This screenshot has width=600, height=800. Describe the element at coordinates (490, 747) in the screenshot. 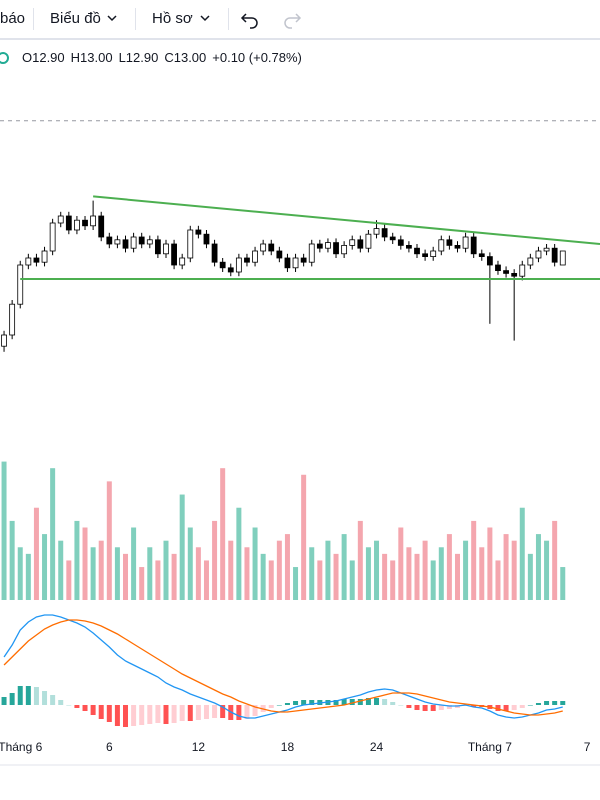

I see `x-tick-label: Tháng 7` at that location.